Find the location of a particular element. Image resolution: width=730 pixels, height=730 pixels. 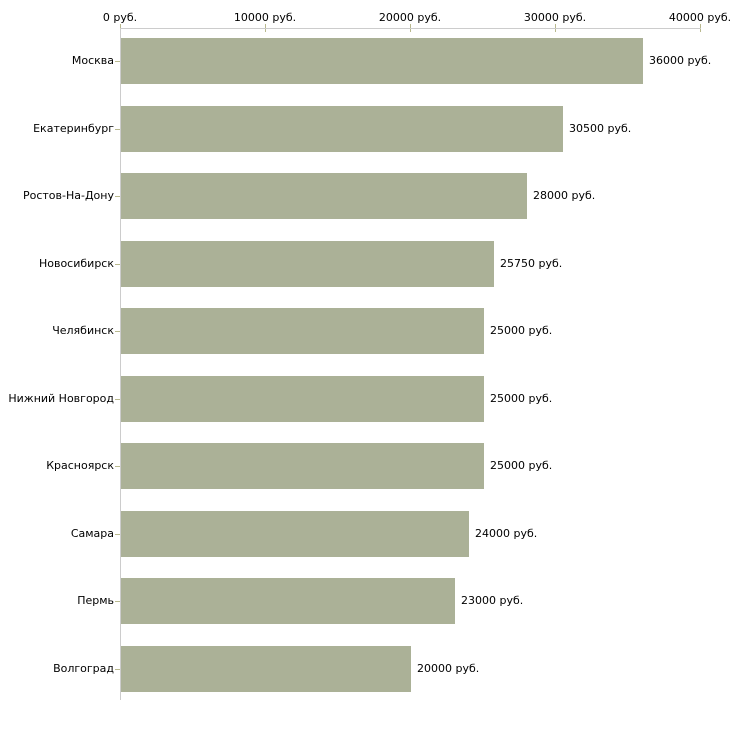

category-label: Ростов-На-Дону is located at coordinates (68, 195).